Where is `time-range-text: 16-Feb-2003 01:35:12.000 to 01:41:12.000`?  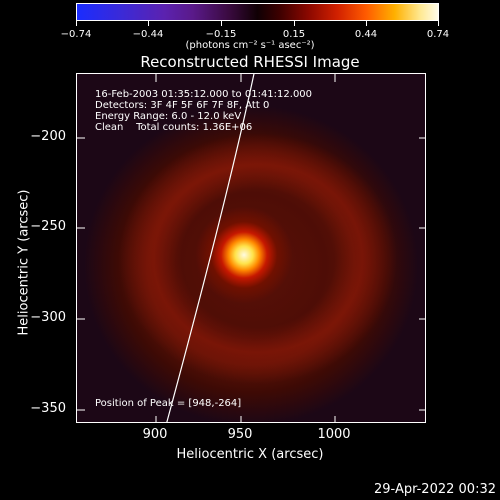 time-range-text: 16-Feb-2003 01:35:12.000 to 01:41:12.000 is located at coordinates (204, 94).